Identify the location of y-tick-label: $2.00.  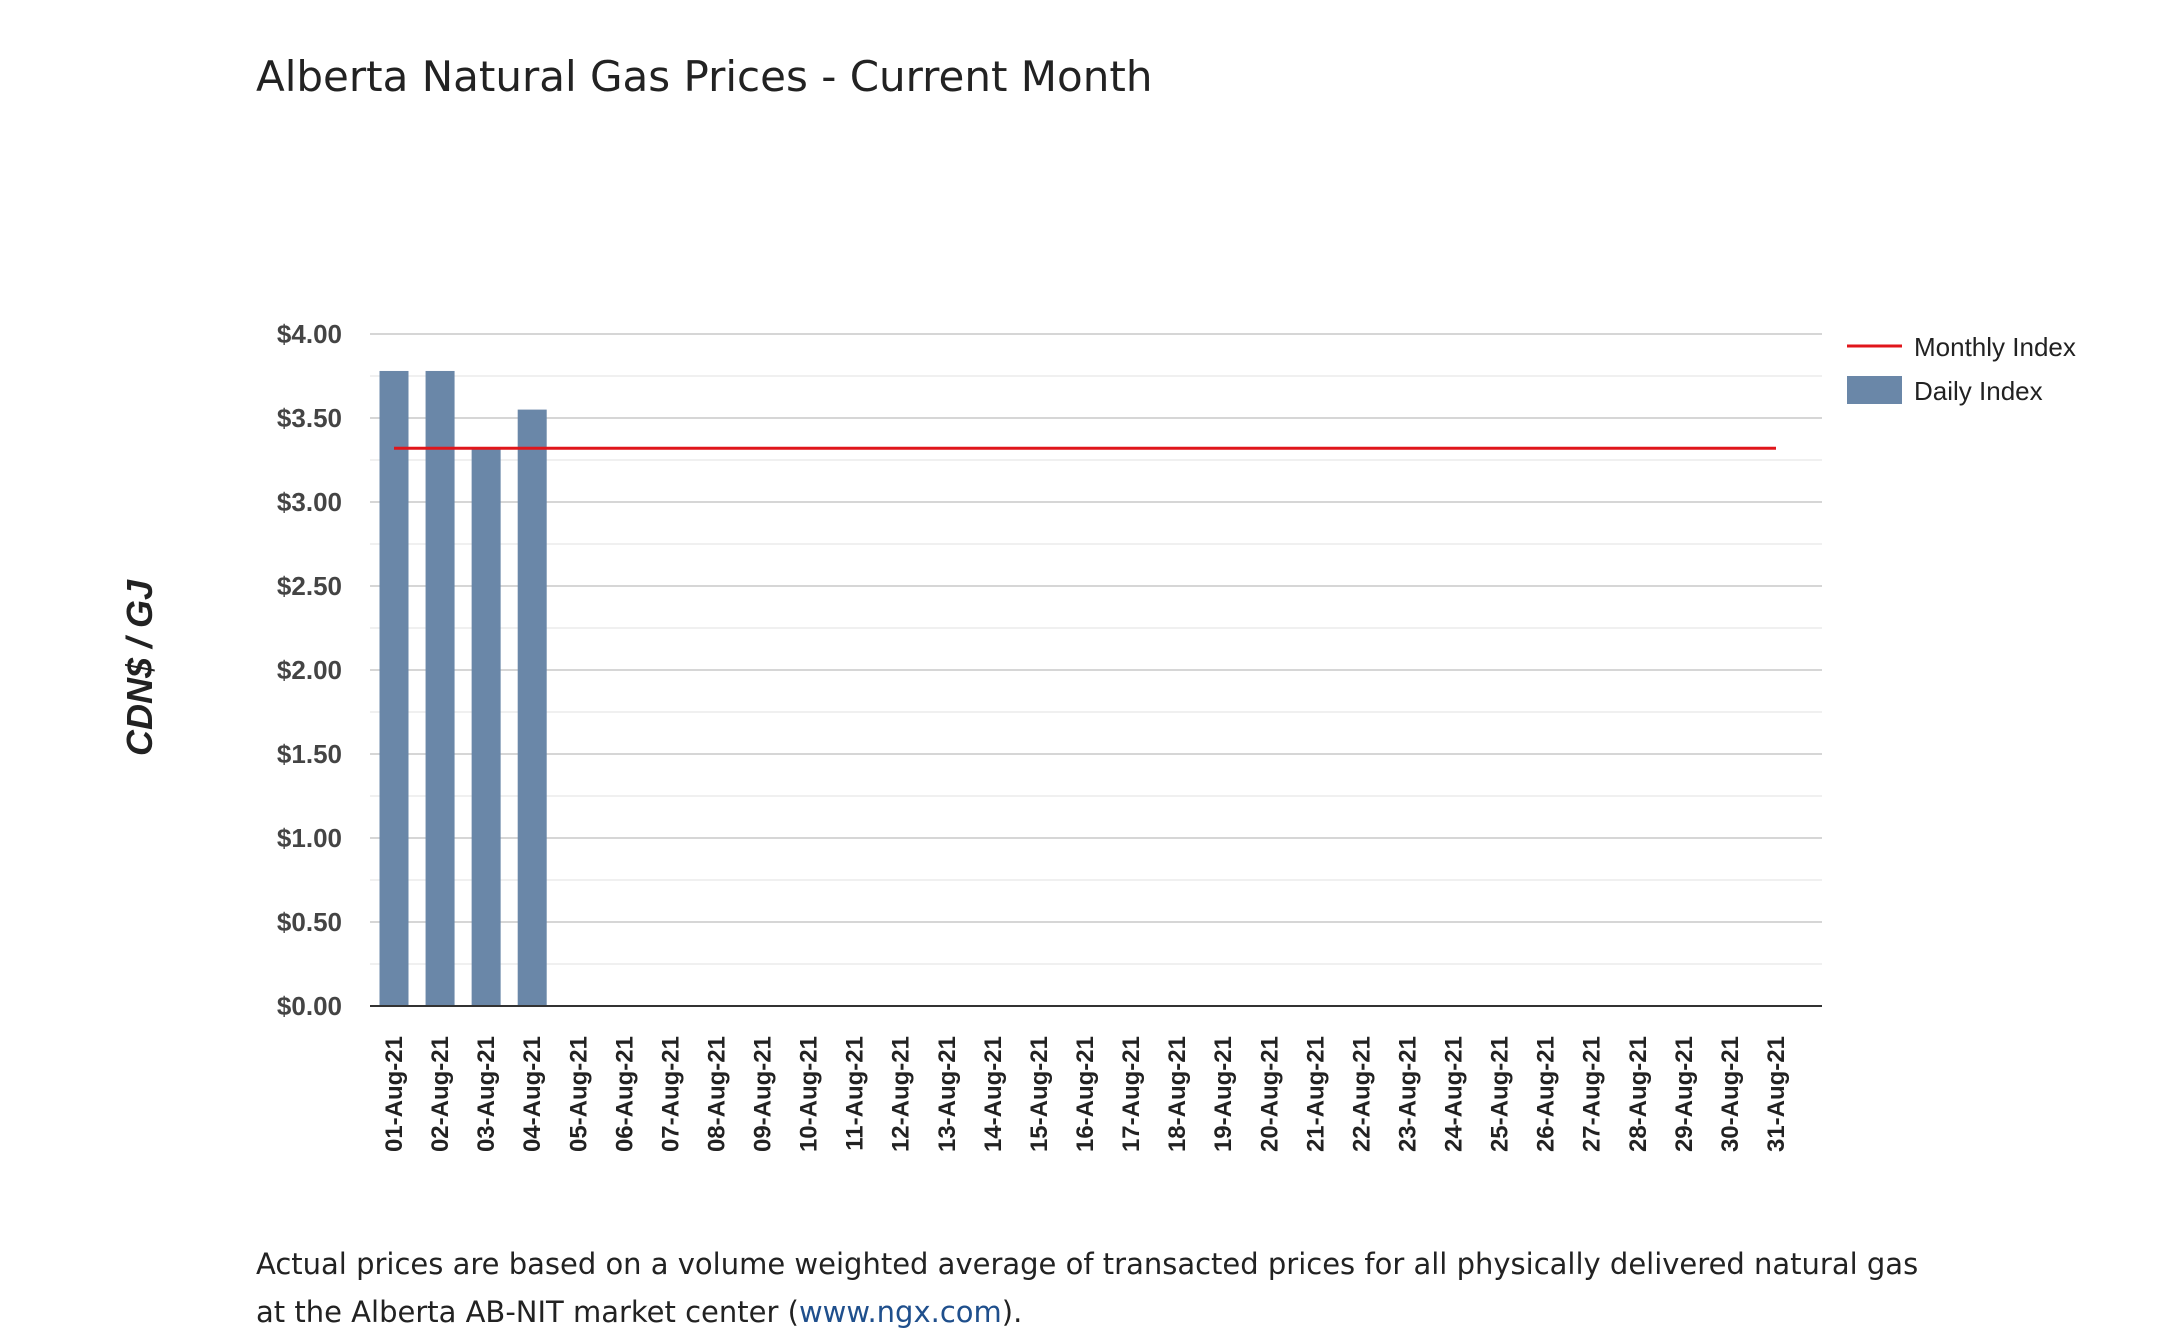
(309, 670).